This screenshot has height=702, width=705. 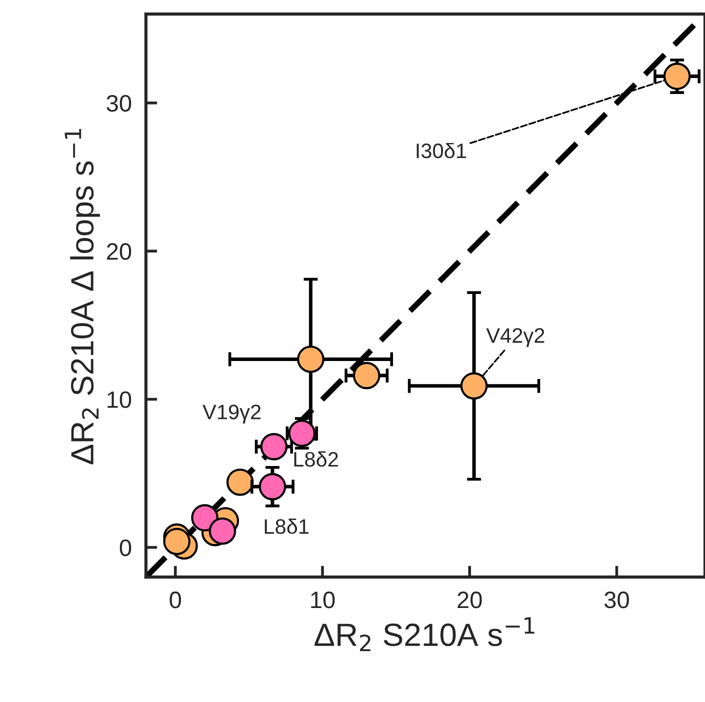 I want to click on annotation: V42γ2, so click(x=515, y=338).